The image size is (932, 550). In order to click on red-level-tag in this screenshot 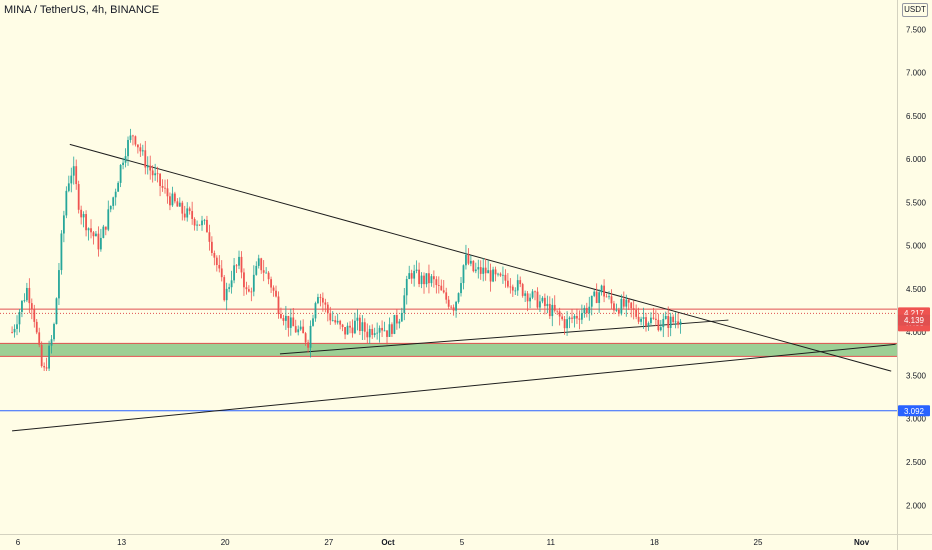, I will do `click(914, 320)`.